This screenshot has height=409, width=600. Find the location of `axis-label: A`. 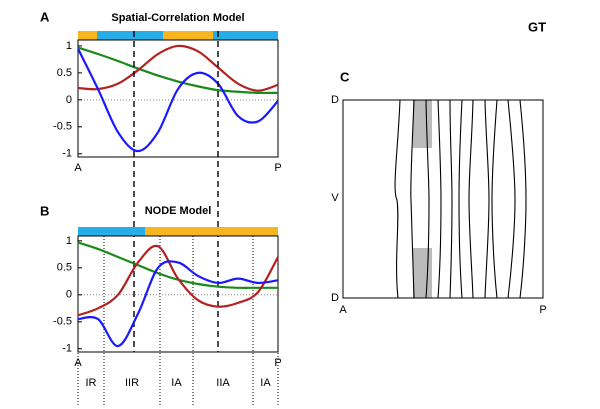

axis-label: A is located at coordinates (343, 310).